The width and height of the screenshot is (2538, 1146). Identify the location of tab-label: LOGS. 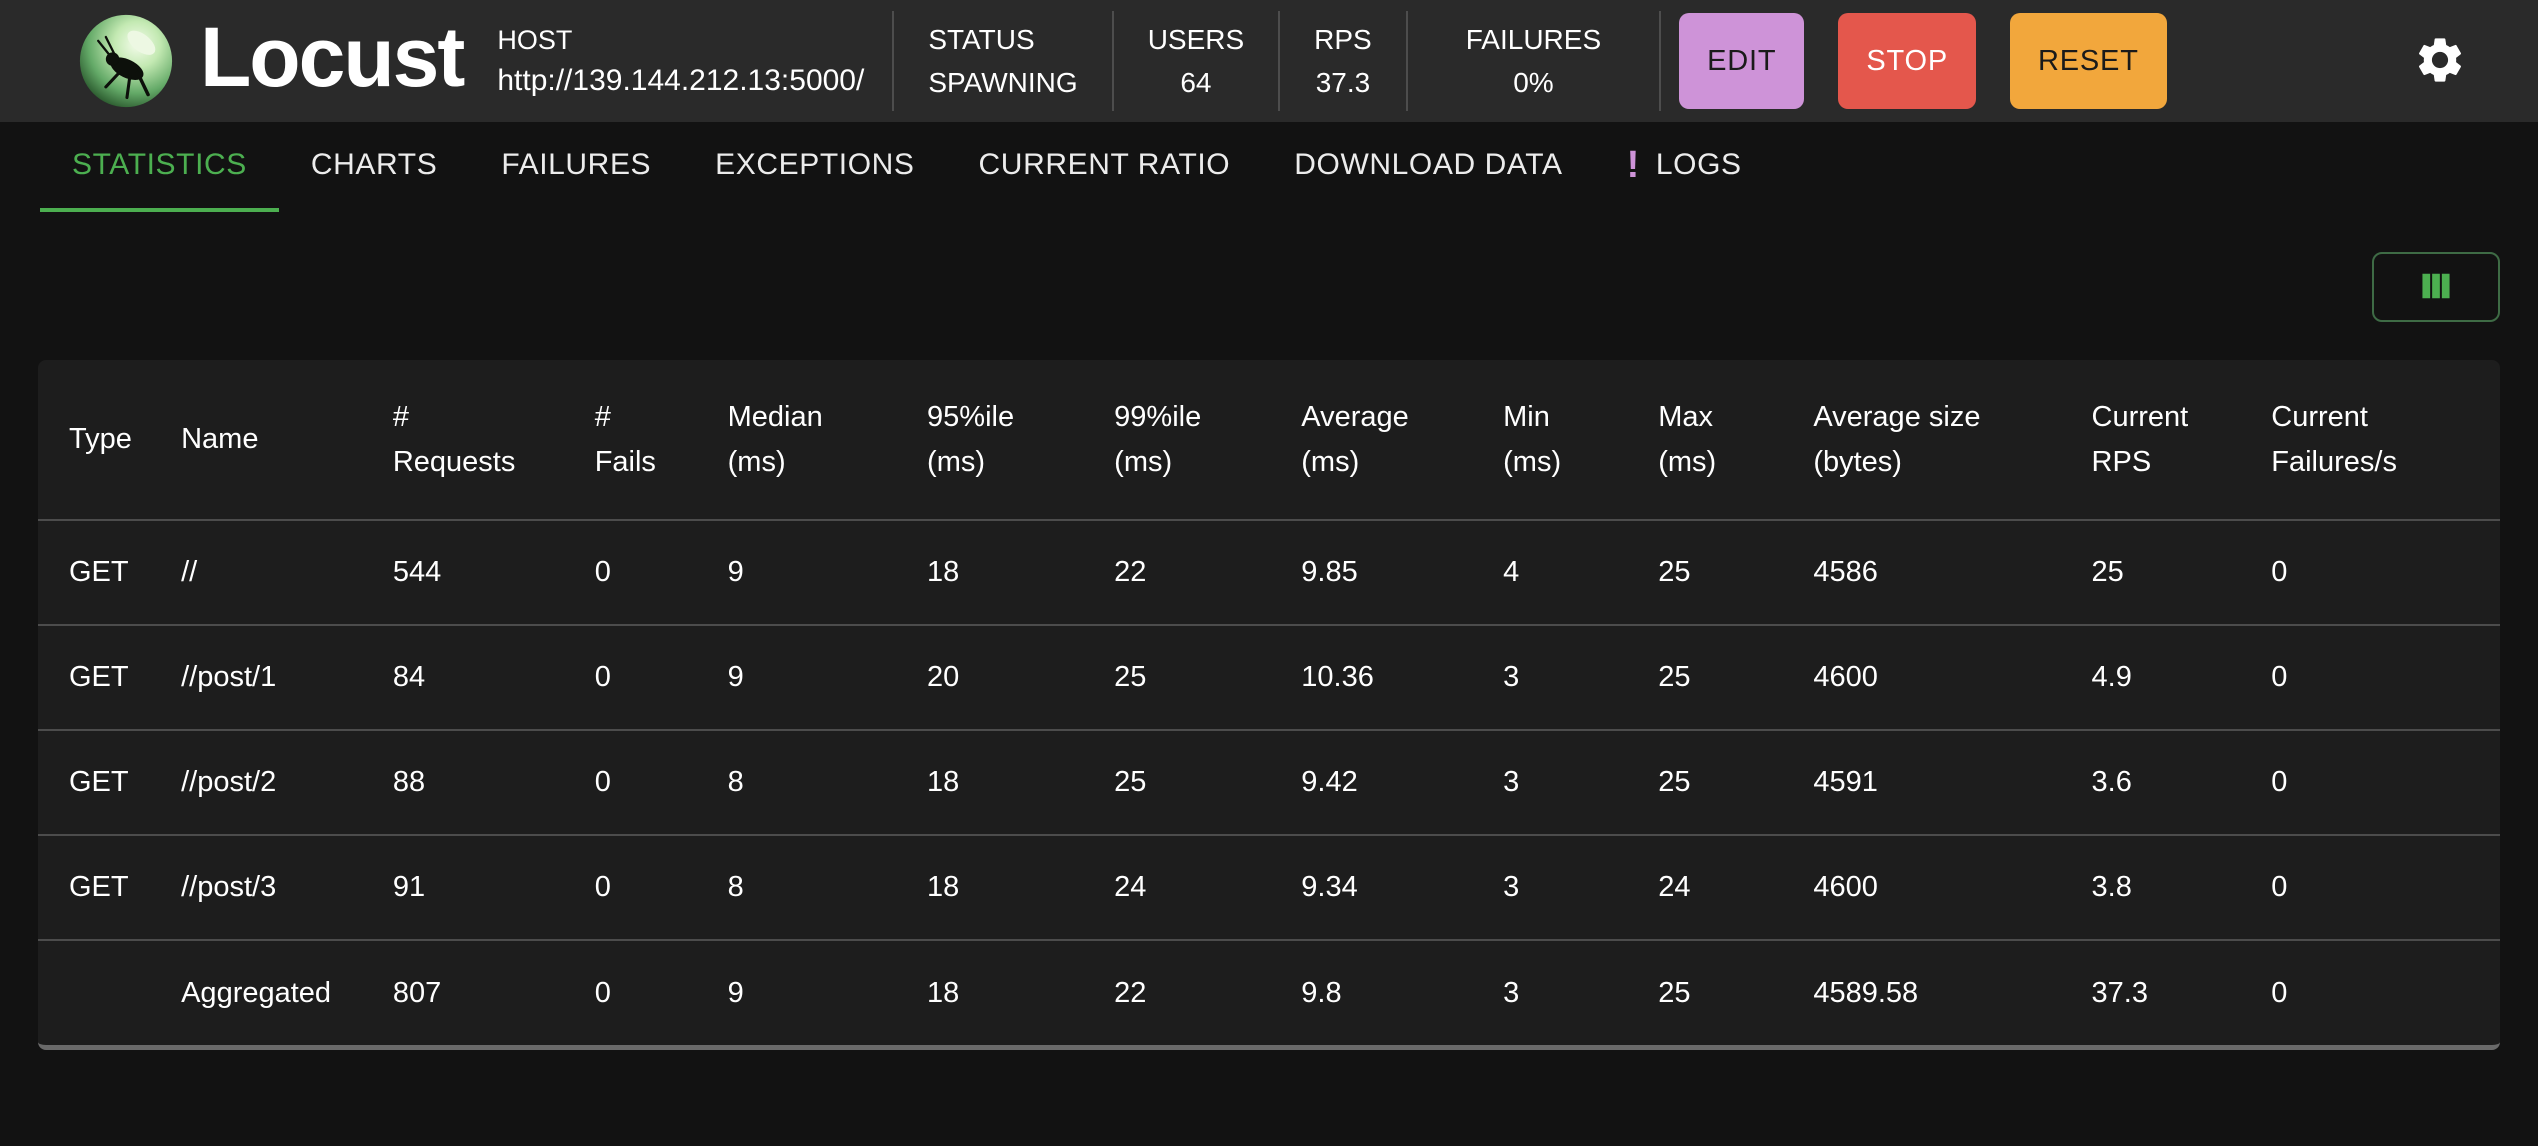
(1698, 164).